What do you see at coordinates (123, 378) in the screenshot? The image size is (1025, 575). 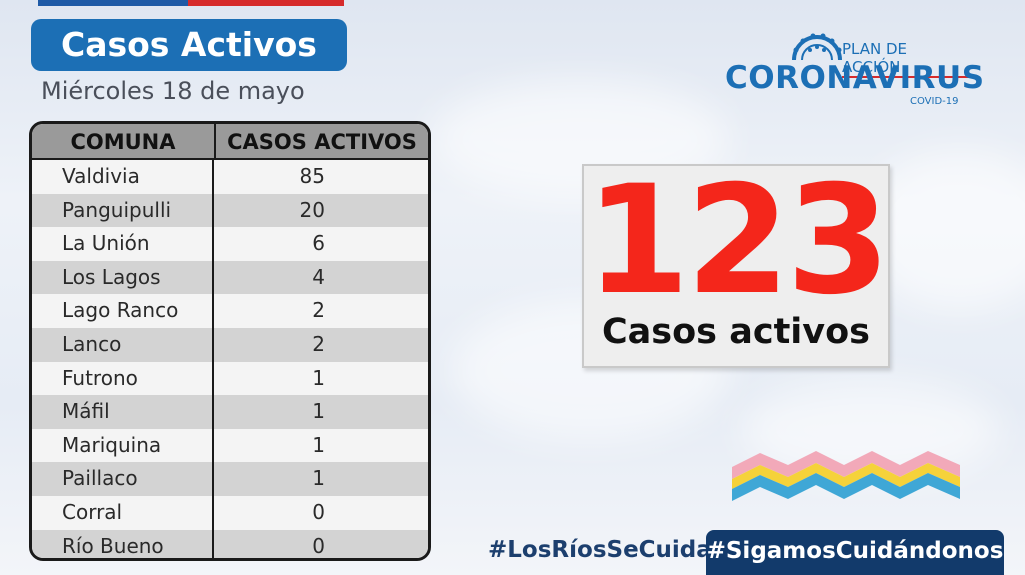 I see `comuna-cell: Futrono` at bounding box center [123, 378].